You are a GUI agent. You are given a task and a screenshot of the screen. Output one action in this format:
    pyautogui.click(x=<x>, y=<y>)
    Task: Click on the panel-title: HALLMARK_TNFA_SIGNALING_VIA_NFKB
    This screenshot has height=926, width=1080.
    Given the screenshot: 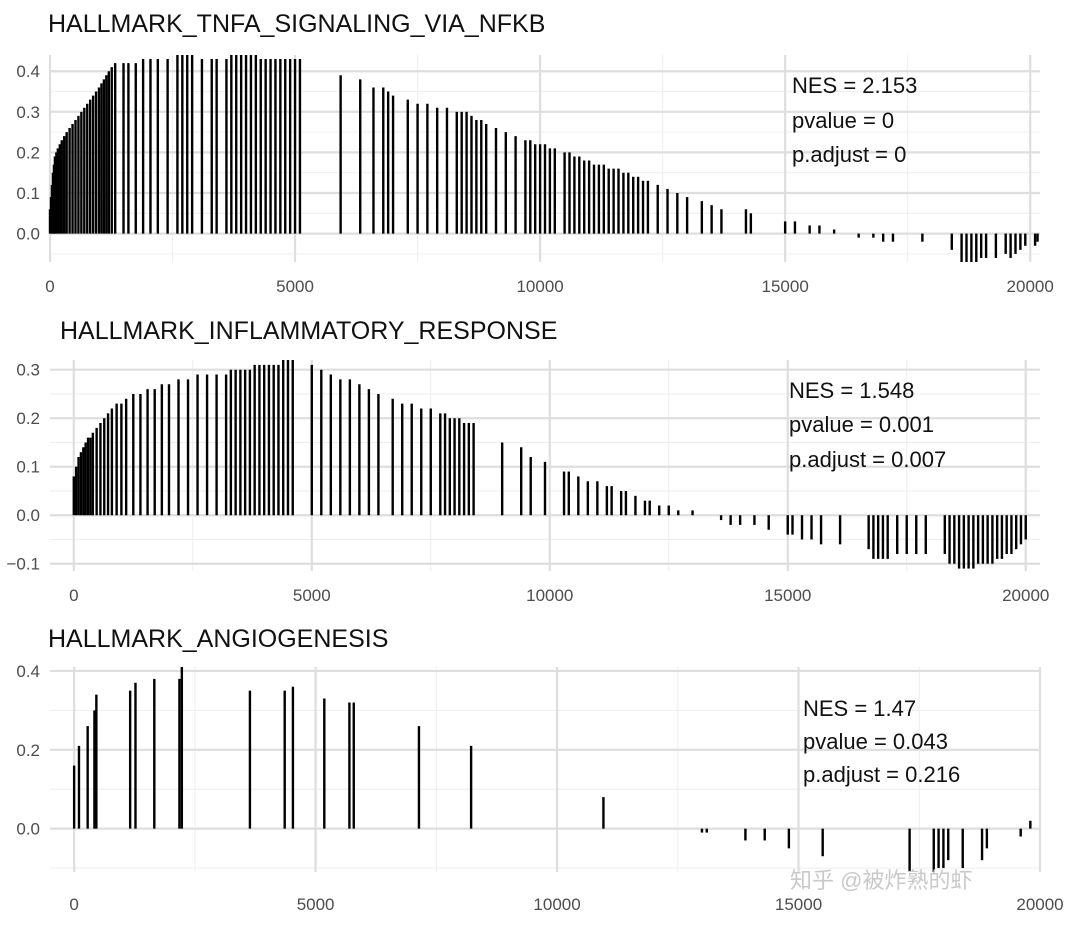 What is the action you would take?
    pyautogui.click(x=296, y=24)
    